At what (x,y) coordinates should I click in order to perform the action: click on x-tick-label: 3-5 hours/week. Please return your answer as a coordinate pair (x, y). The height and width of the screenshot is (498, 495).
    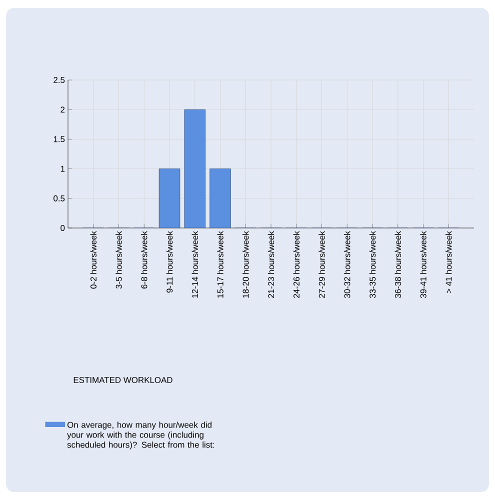
    Looking at the image, I should click on (119, 260).